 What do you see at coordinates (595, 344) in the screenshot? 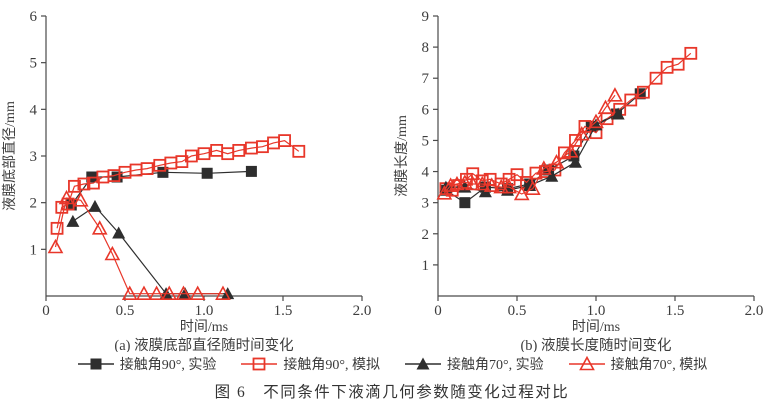
I see `svg-text: (b) 液膜长度随时间变化` at bounding box center [595, 344].